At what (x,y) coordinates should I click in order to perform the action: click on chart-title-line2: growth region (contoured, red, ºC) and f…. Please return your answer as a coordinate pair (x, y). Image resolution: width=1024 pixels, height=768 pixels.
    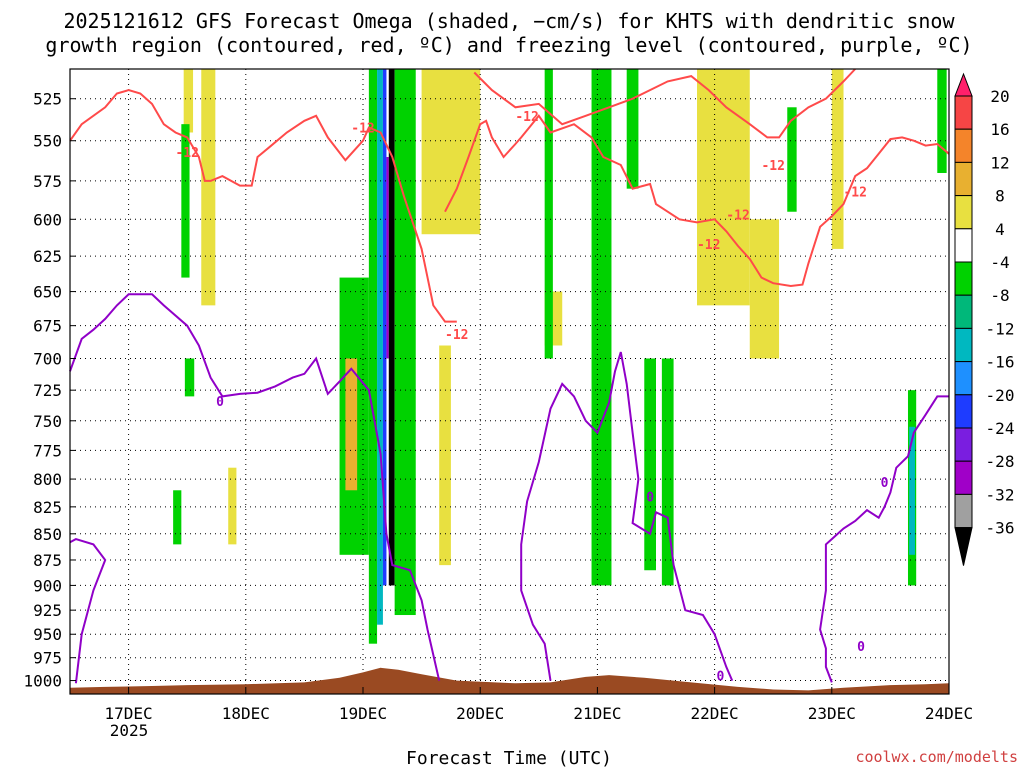
    Looking at the image, I should click on (508, 45).